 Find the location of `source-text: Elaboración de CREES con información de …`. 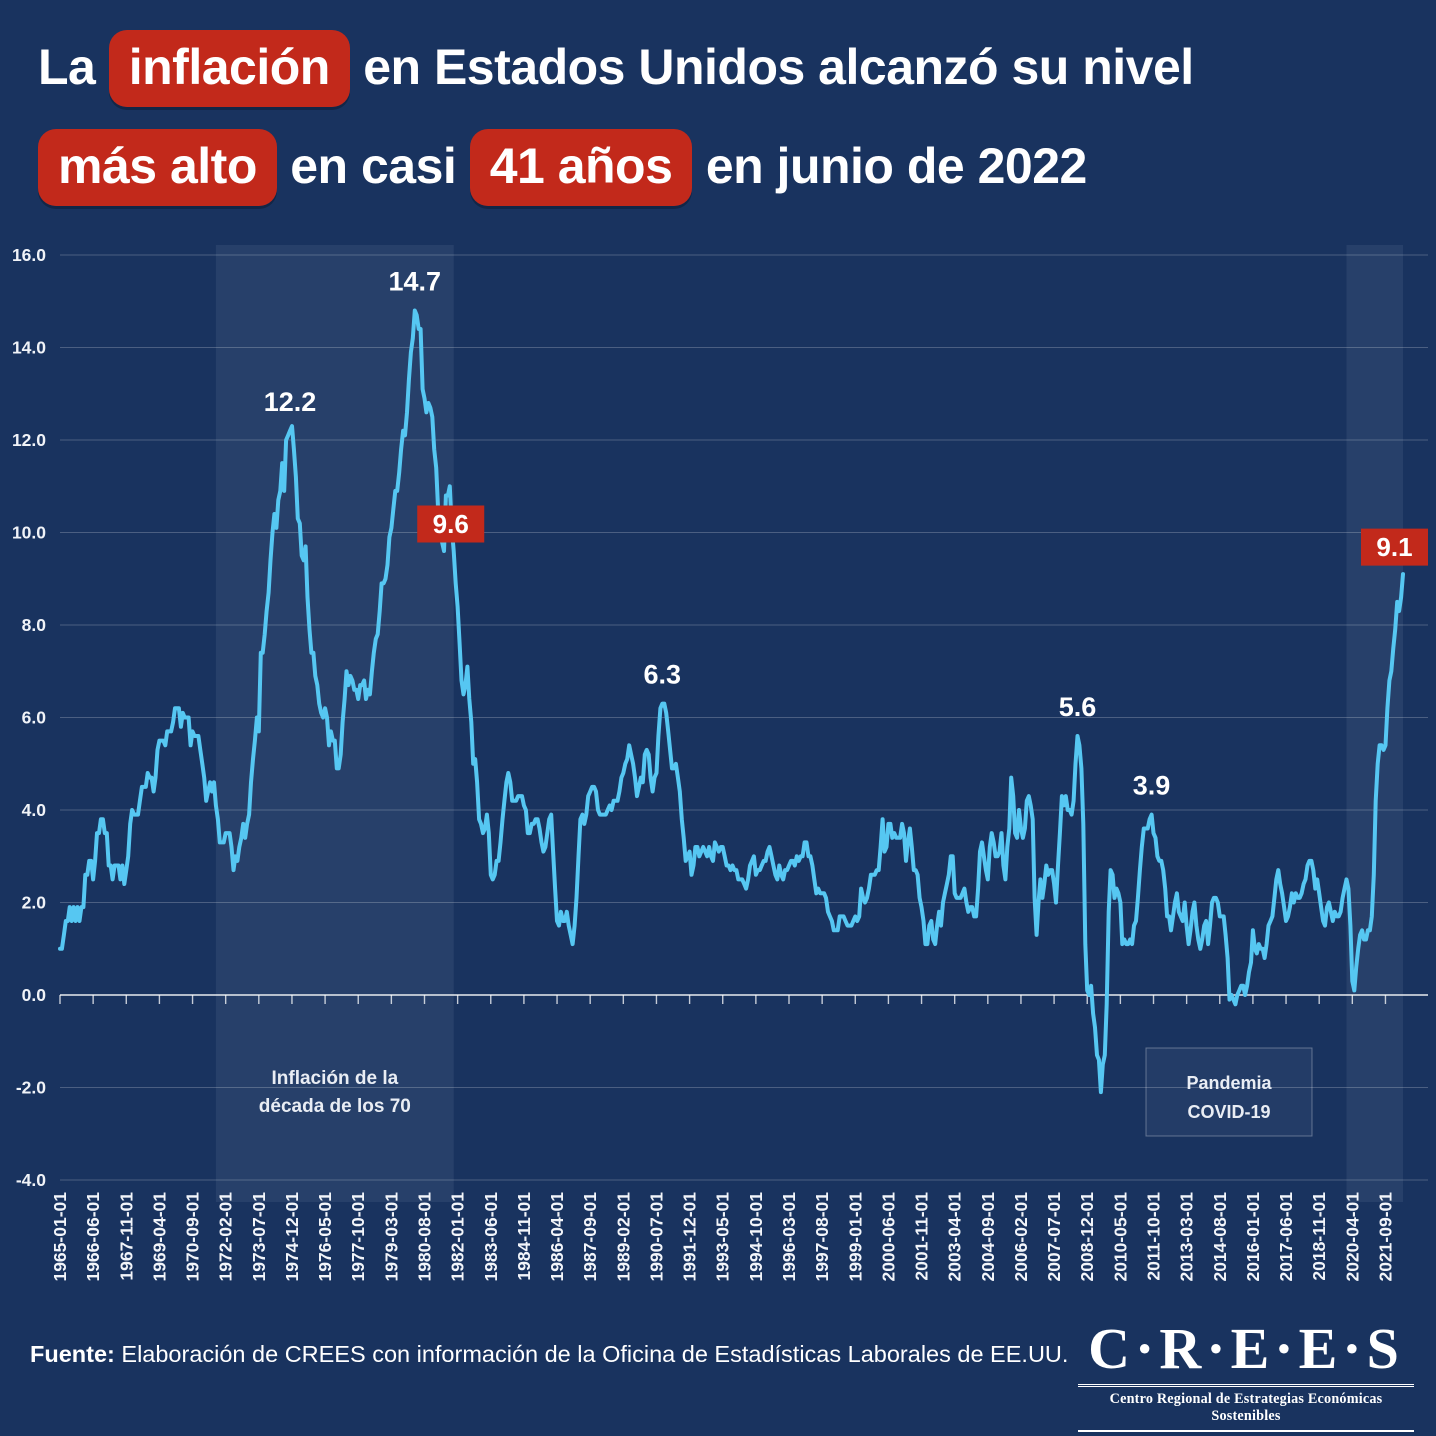

source-text: Elaboración de CREES con información de … is located at coordinates (591, 1354).